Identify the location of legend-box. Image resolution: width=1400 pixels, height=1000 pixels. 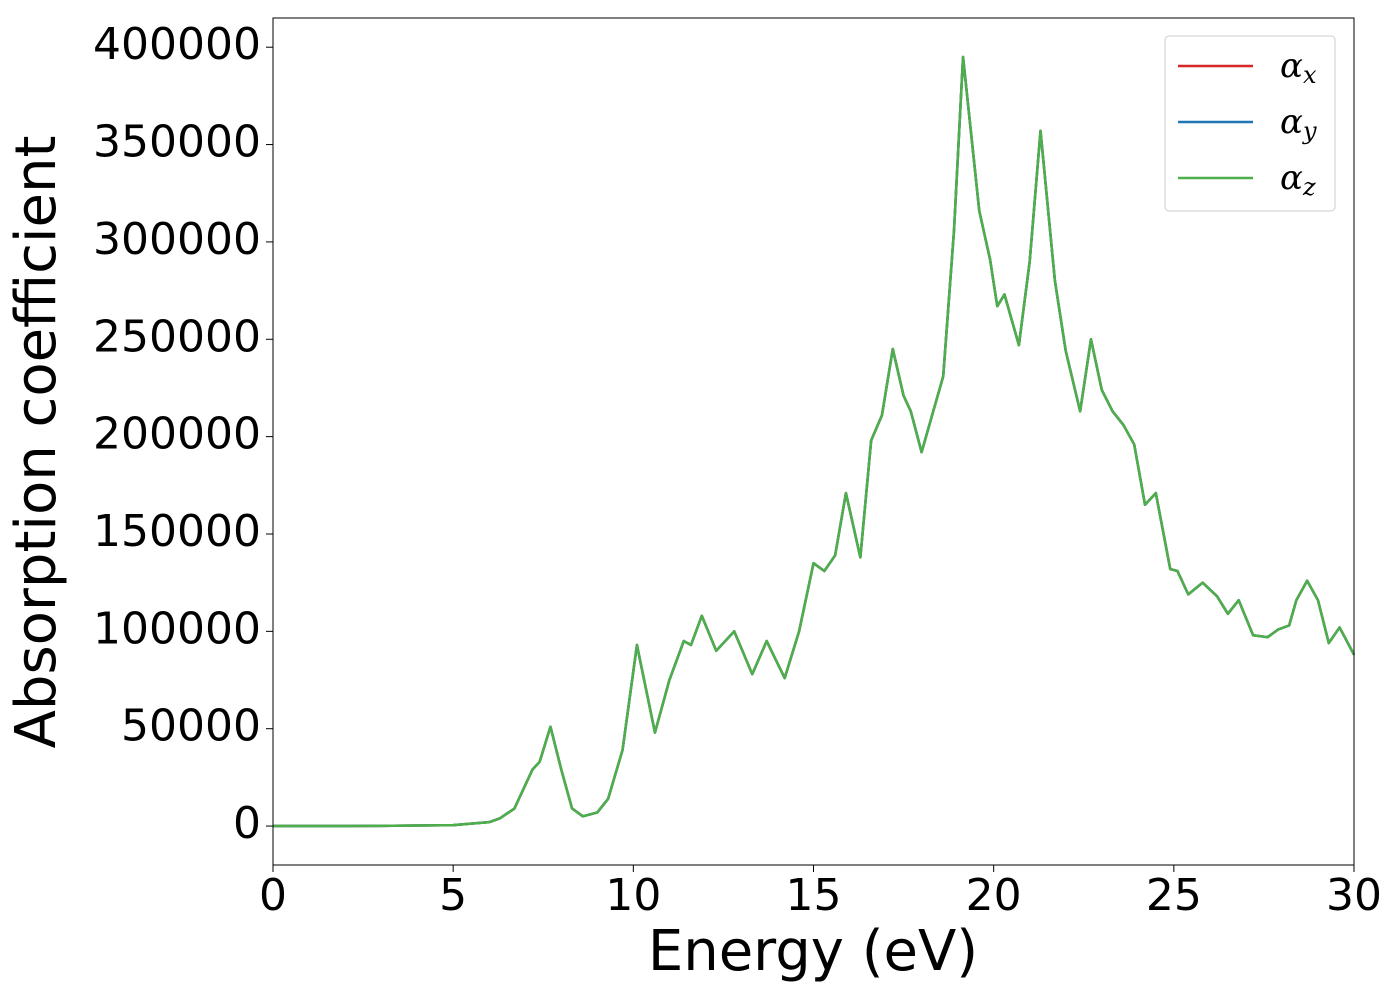
(1250, 123).